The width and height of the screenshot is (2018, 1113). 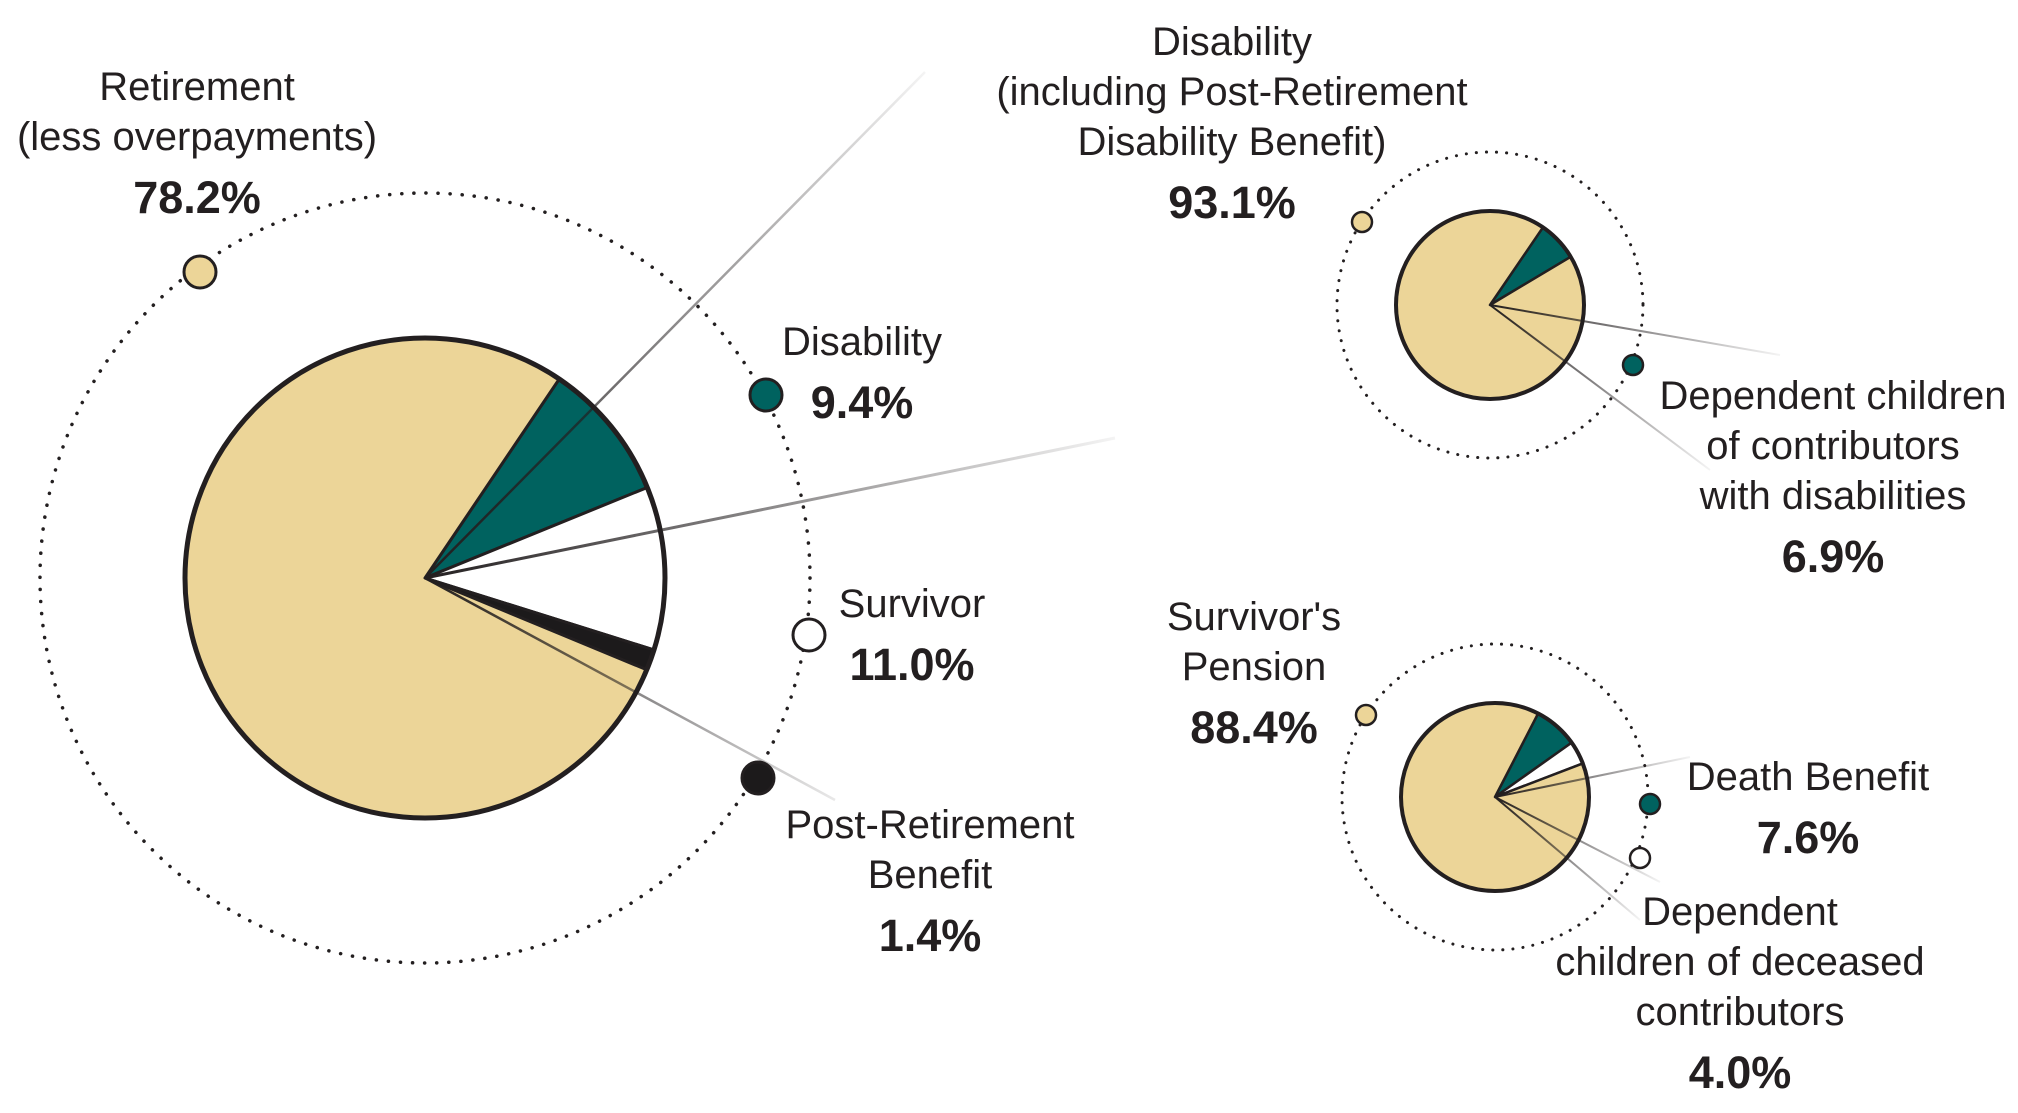 What do you see at coordinates (197, 137) in the screenshot?
I see `retirement-label-line2: (less overpayments)` at bounding box center [197, 137].